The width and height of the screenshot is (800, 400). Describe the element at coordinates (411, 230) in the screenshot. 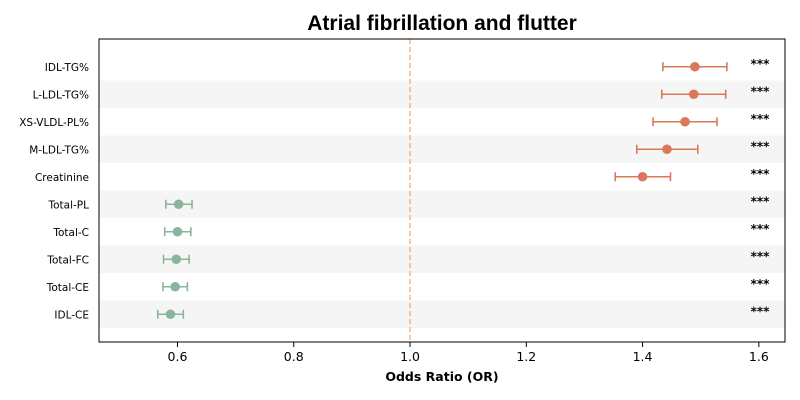

I see `data-row: Total-C ***` at that location.